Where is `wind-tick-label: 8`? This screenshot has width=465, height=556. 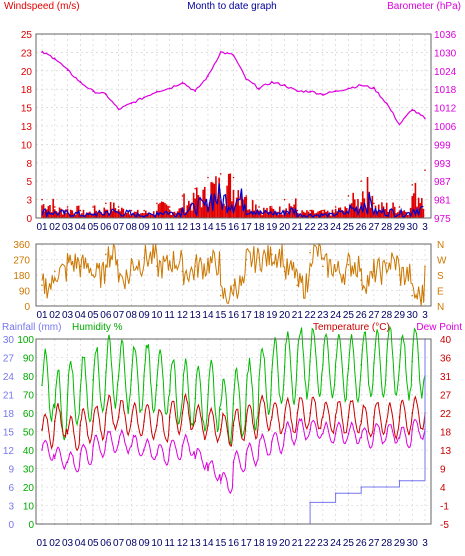
wind-tick-label: 8 is located at coordinates (29, 164).